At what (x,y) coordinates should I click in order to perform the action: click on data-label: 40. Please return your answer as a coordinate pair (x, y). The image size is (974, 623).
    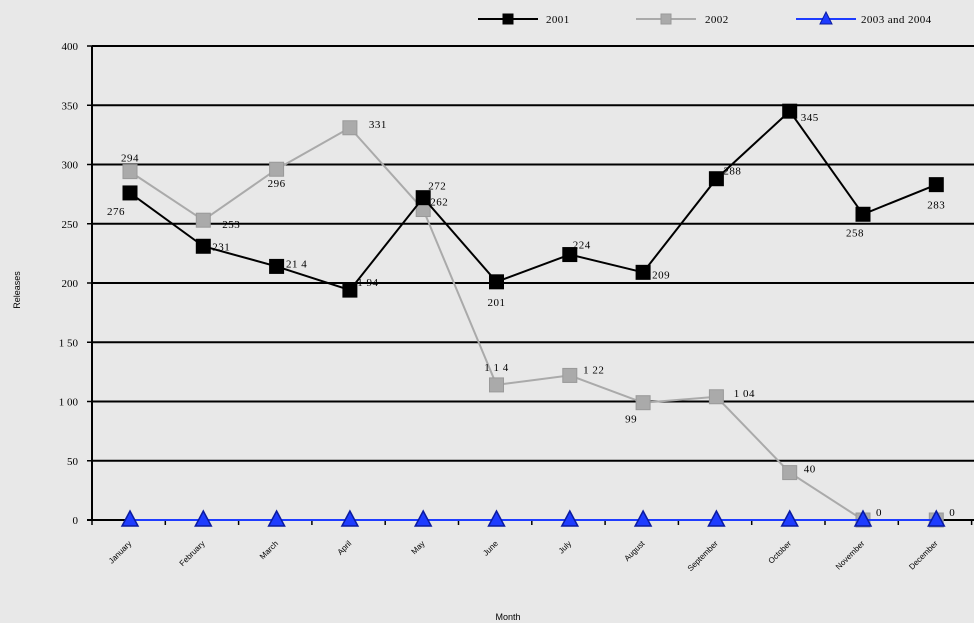
    Looking at the image, I should click on (810, 470).